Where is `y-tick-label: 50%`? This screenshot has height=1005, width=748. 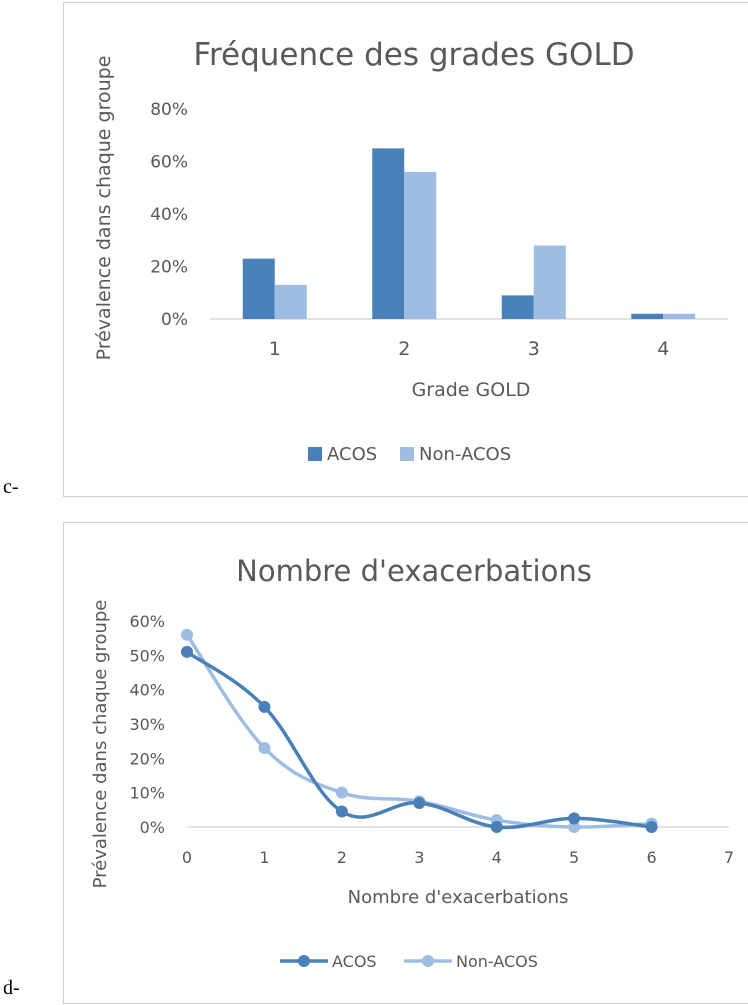
y-tick-label: 50% is located at coordinates (147, 655).